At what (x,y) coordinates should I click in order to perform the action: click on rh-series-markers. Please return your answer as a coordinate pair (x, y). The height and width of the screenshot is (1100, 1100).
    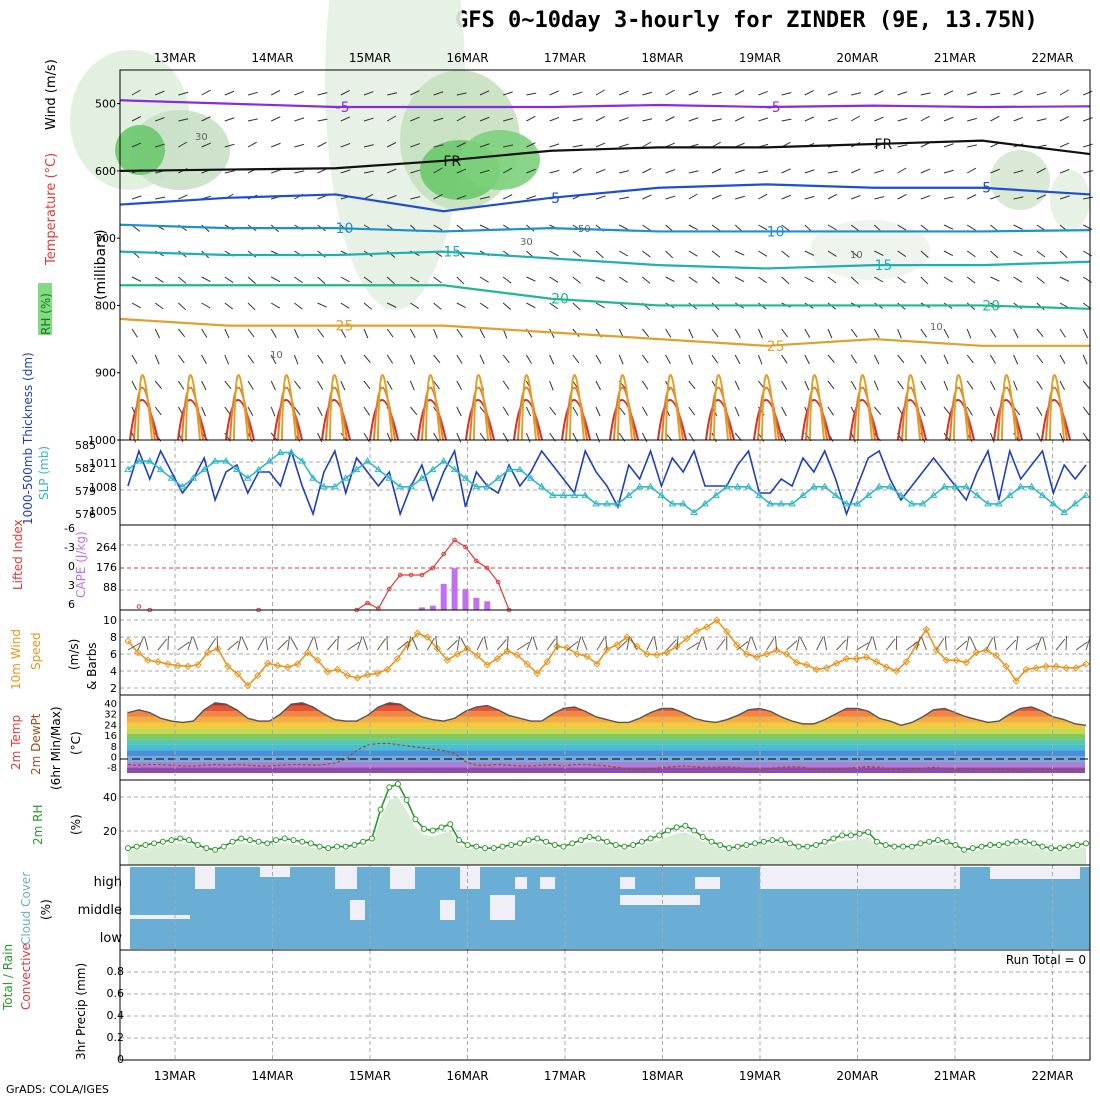
    Looking at the image, I should click on (607, 817).